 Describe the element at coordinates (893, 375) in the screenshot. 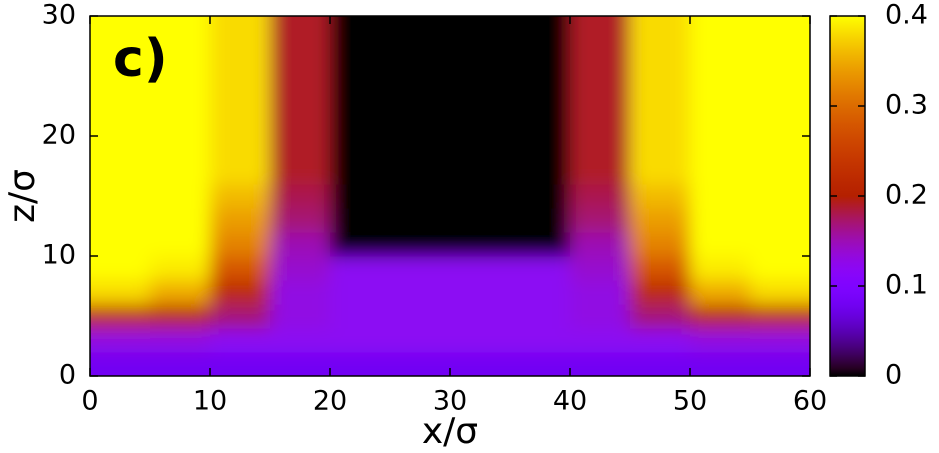

I see `colorbar-tick-label: 0` at that location.